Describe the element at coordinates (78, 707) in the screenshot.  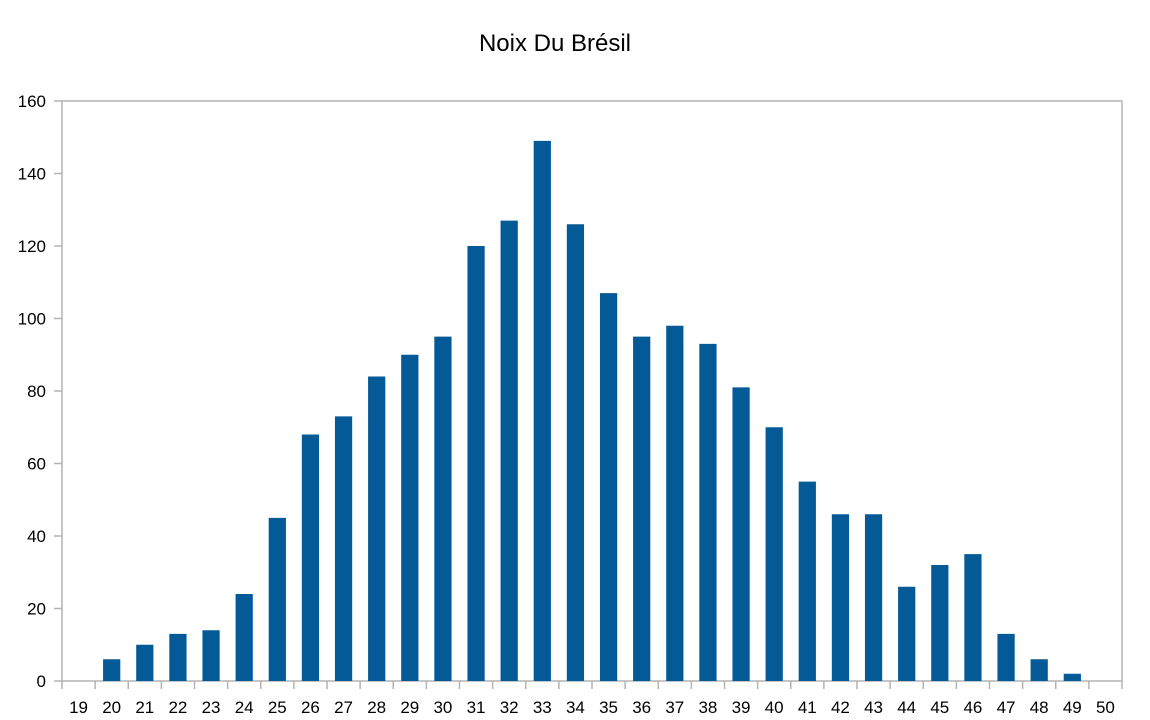
I see `x-tick-label: 19` at that location.